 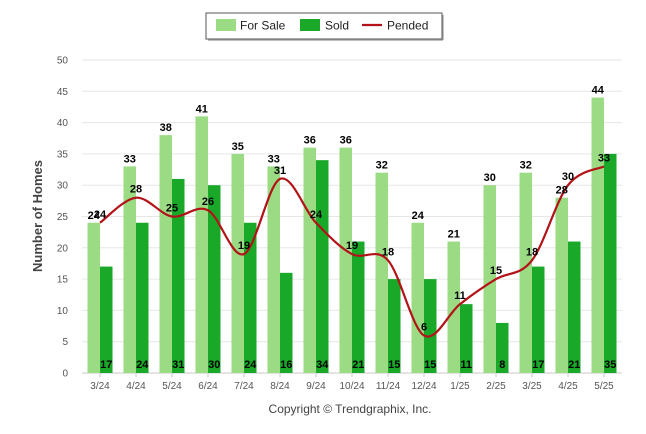 I want to click on legend-label-pended: Pended, so click(x=407, y=26).